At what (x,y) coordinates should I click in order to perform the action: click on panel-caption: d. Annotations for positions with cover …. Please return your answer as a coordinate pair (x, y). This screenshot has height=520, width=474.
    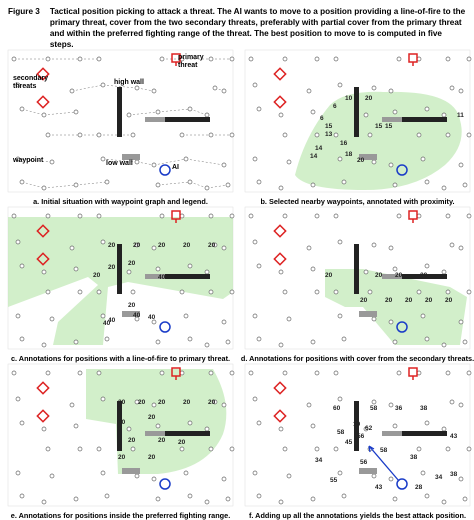
    Looking at the image, I should click on (357, 358).